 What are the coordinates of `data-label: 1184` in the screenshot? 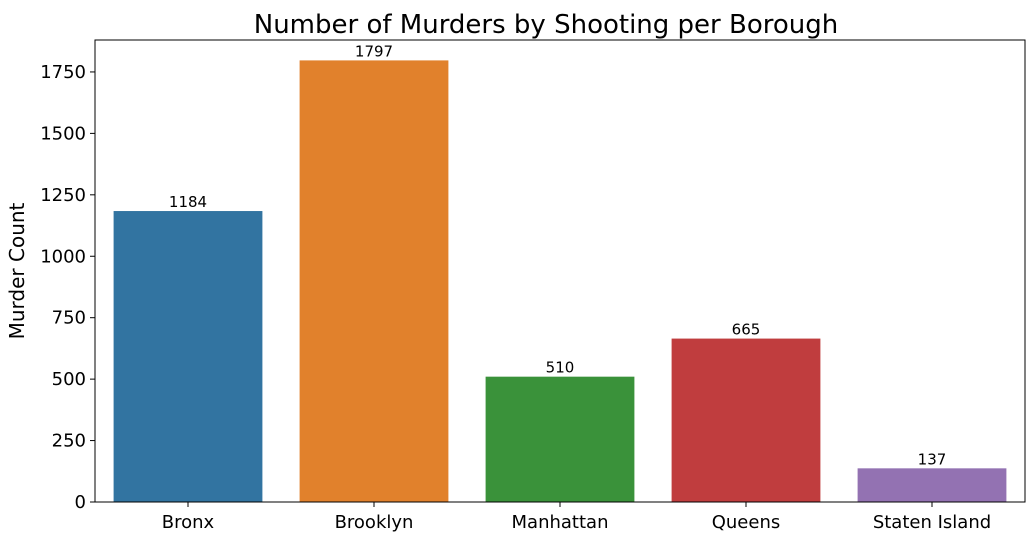 It's located at (188, 202).